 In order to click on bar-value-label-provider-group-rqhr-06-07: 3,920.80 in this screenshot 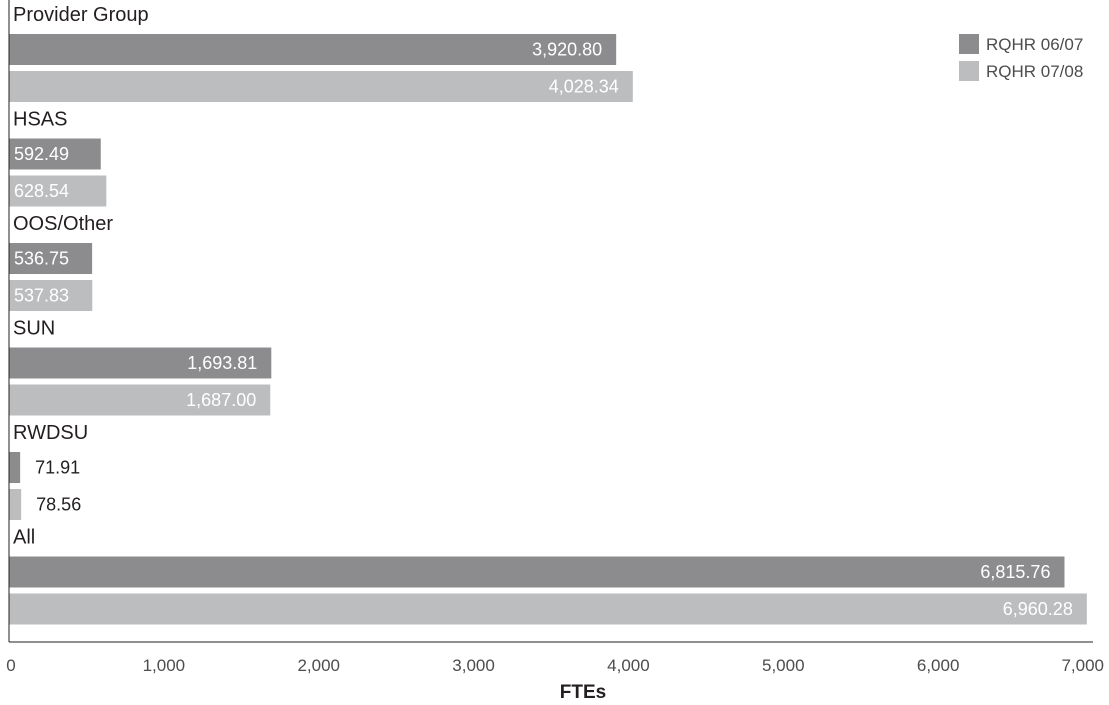, I will do `click(567, 50)`.